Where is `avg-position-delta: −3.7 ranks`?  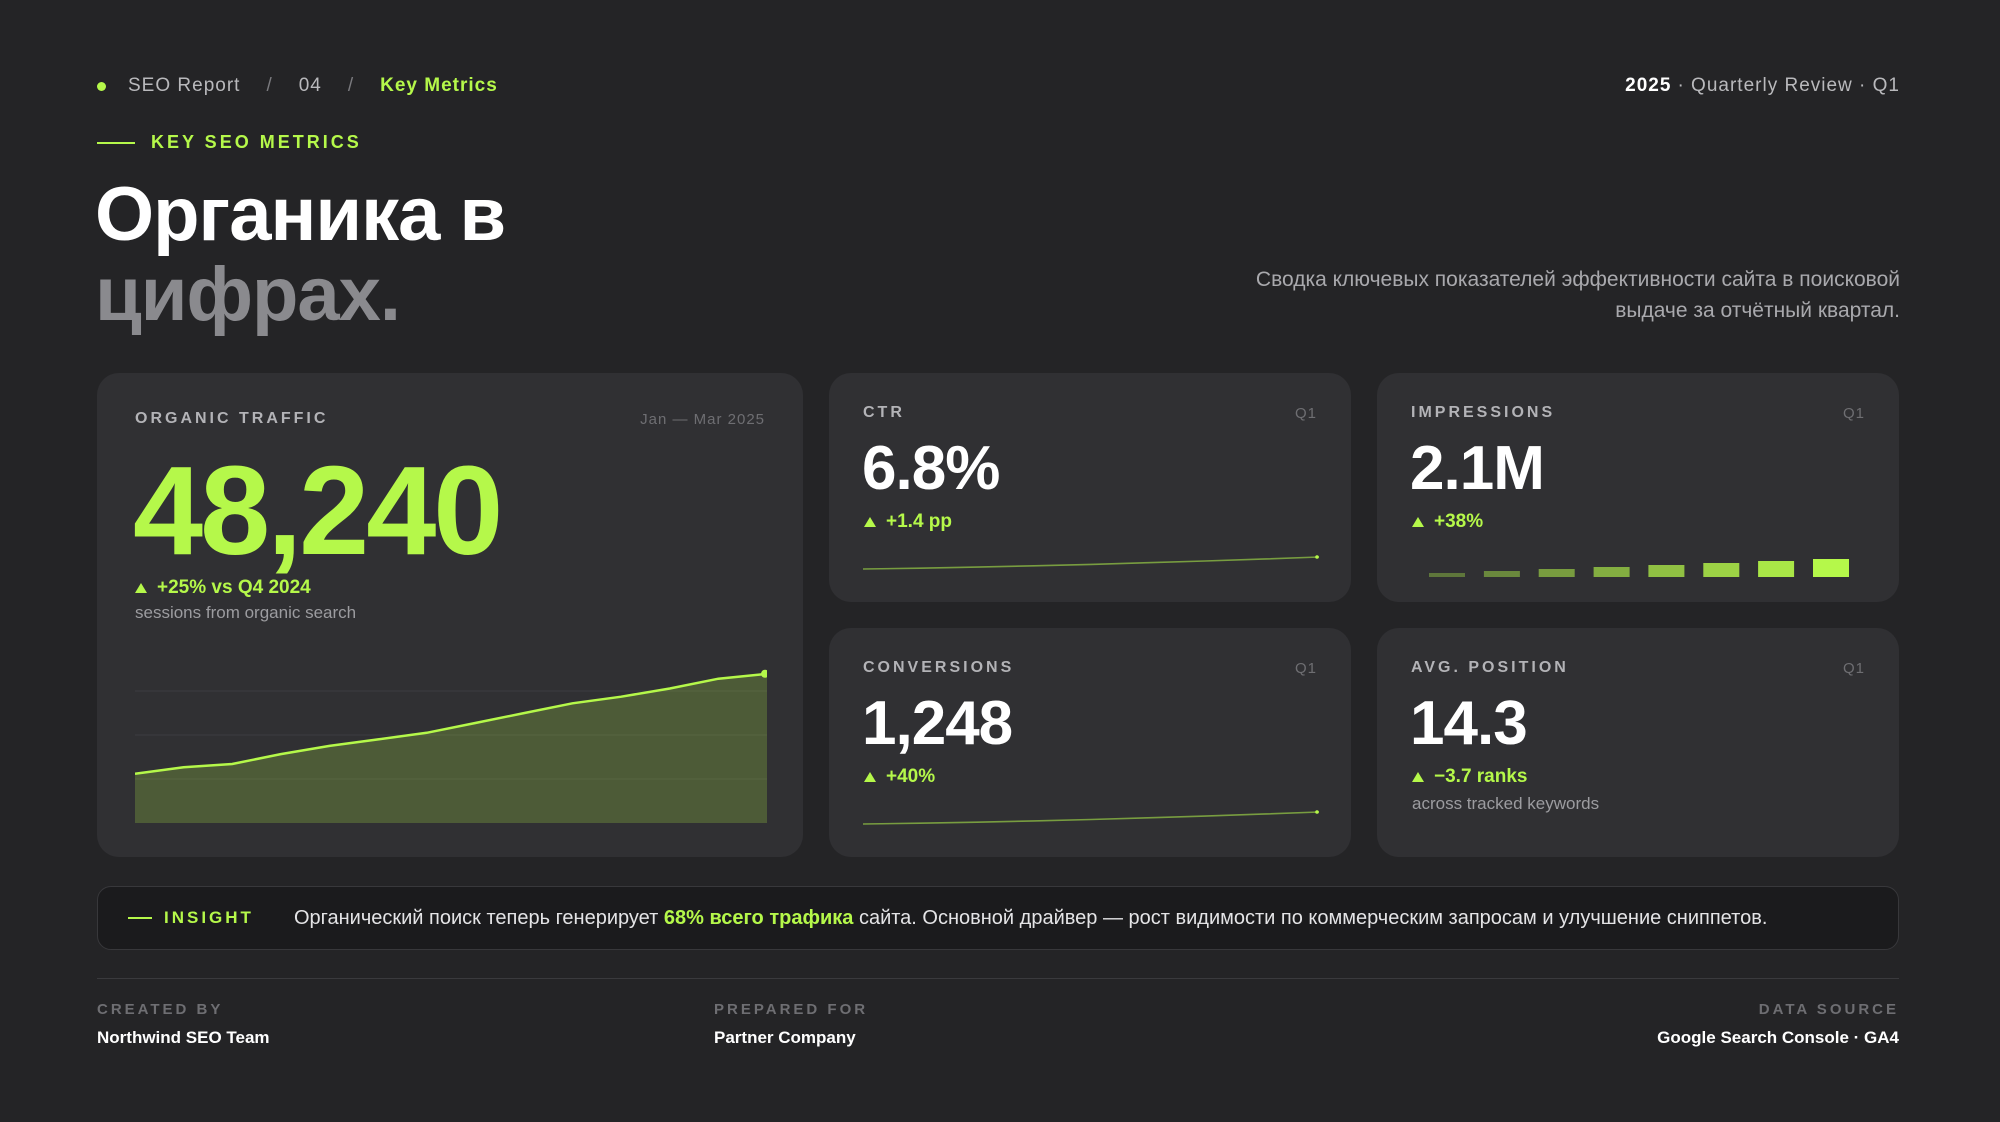
avg-position-delta: −3.7 ranks is located at coordinates (1470, 777).